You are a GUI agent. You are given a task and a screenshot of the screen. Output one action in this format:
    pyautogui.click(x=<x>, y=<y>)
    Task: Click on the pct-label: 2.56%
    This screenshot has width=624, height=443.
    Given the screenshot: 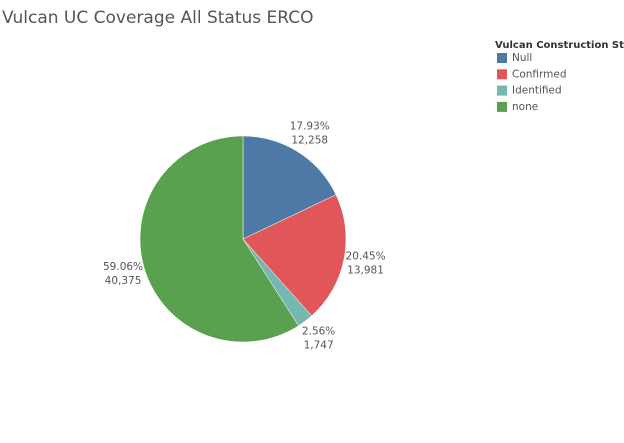 What is the action you would take?
    pyautogui.click(x=318, y=332)
    